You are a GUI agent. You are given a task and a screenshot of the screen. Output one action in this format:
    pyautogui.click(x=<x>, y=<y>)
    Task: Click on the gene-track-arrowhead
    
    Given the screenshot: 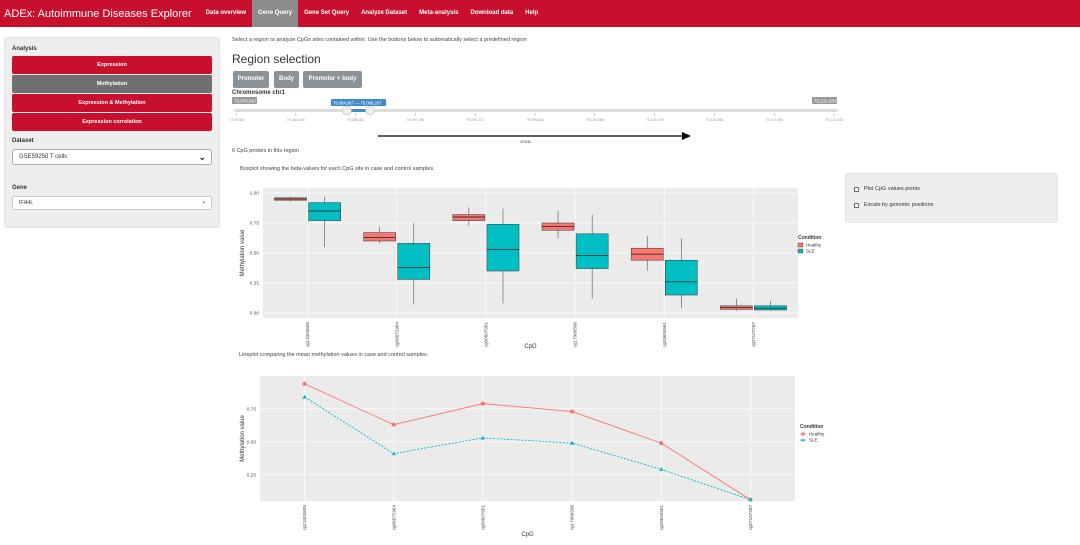 What is the action you would take?
    pyautogui.click(x=686, y=136)
    